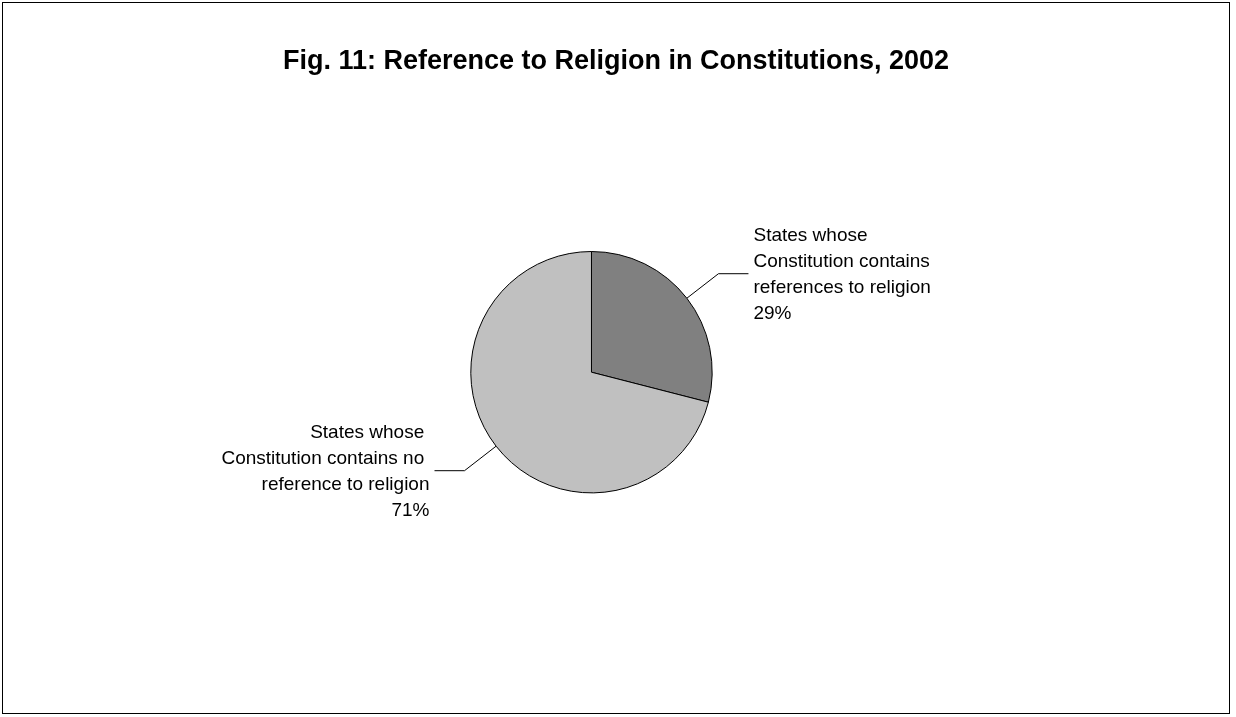 The image size is (1236, 717). I want to click on data-label: 71%, so click(410, 510).